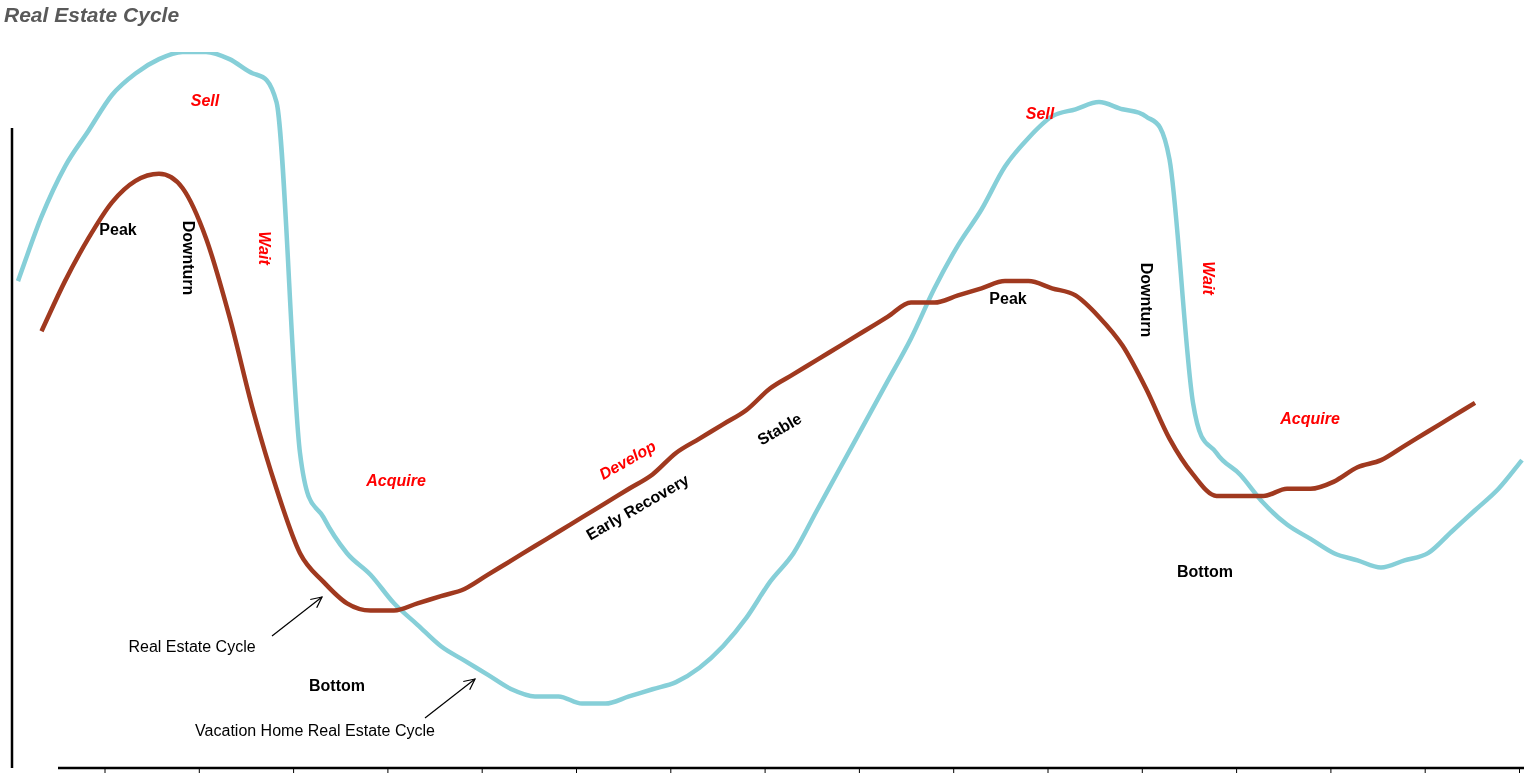 This screenshot has height=773, width=1524. I want to click on chart-title: Real Estate Cycle, so click(92, 15).